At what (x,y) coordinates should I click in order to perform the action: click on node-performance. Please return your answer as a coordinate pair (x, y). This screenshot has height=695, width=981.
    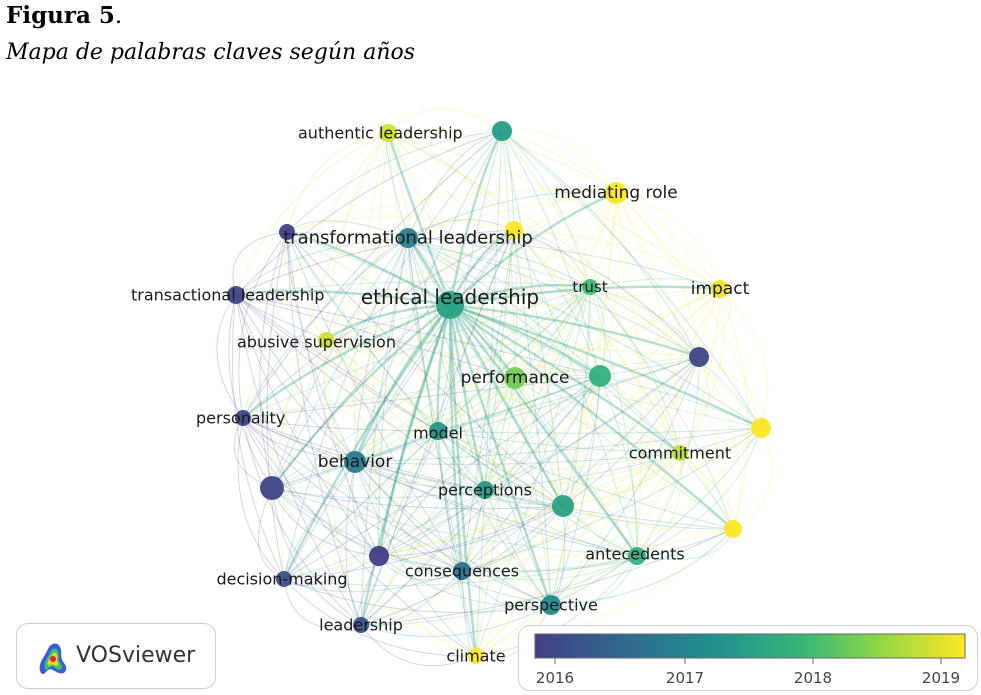
    Looking at the image, I should click on (515, 378).